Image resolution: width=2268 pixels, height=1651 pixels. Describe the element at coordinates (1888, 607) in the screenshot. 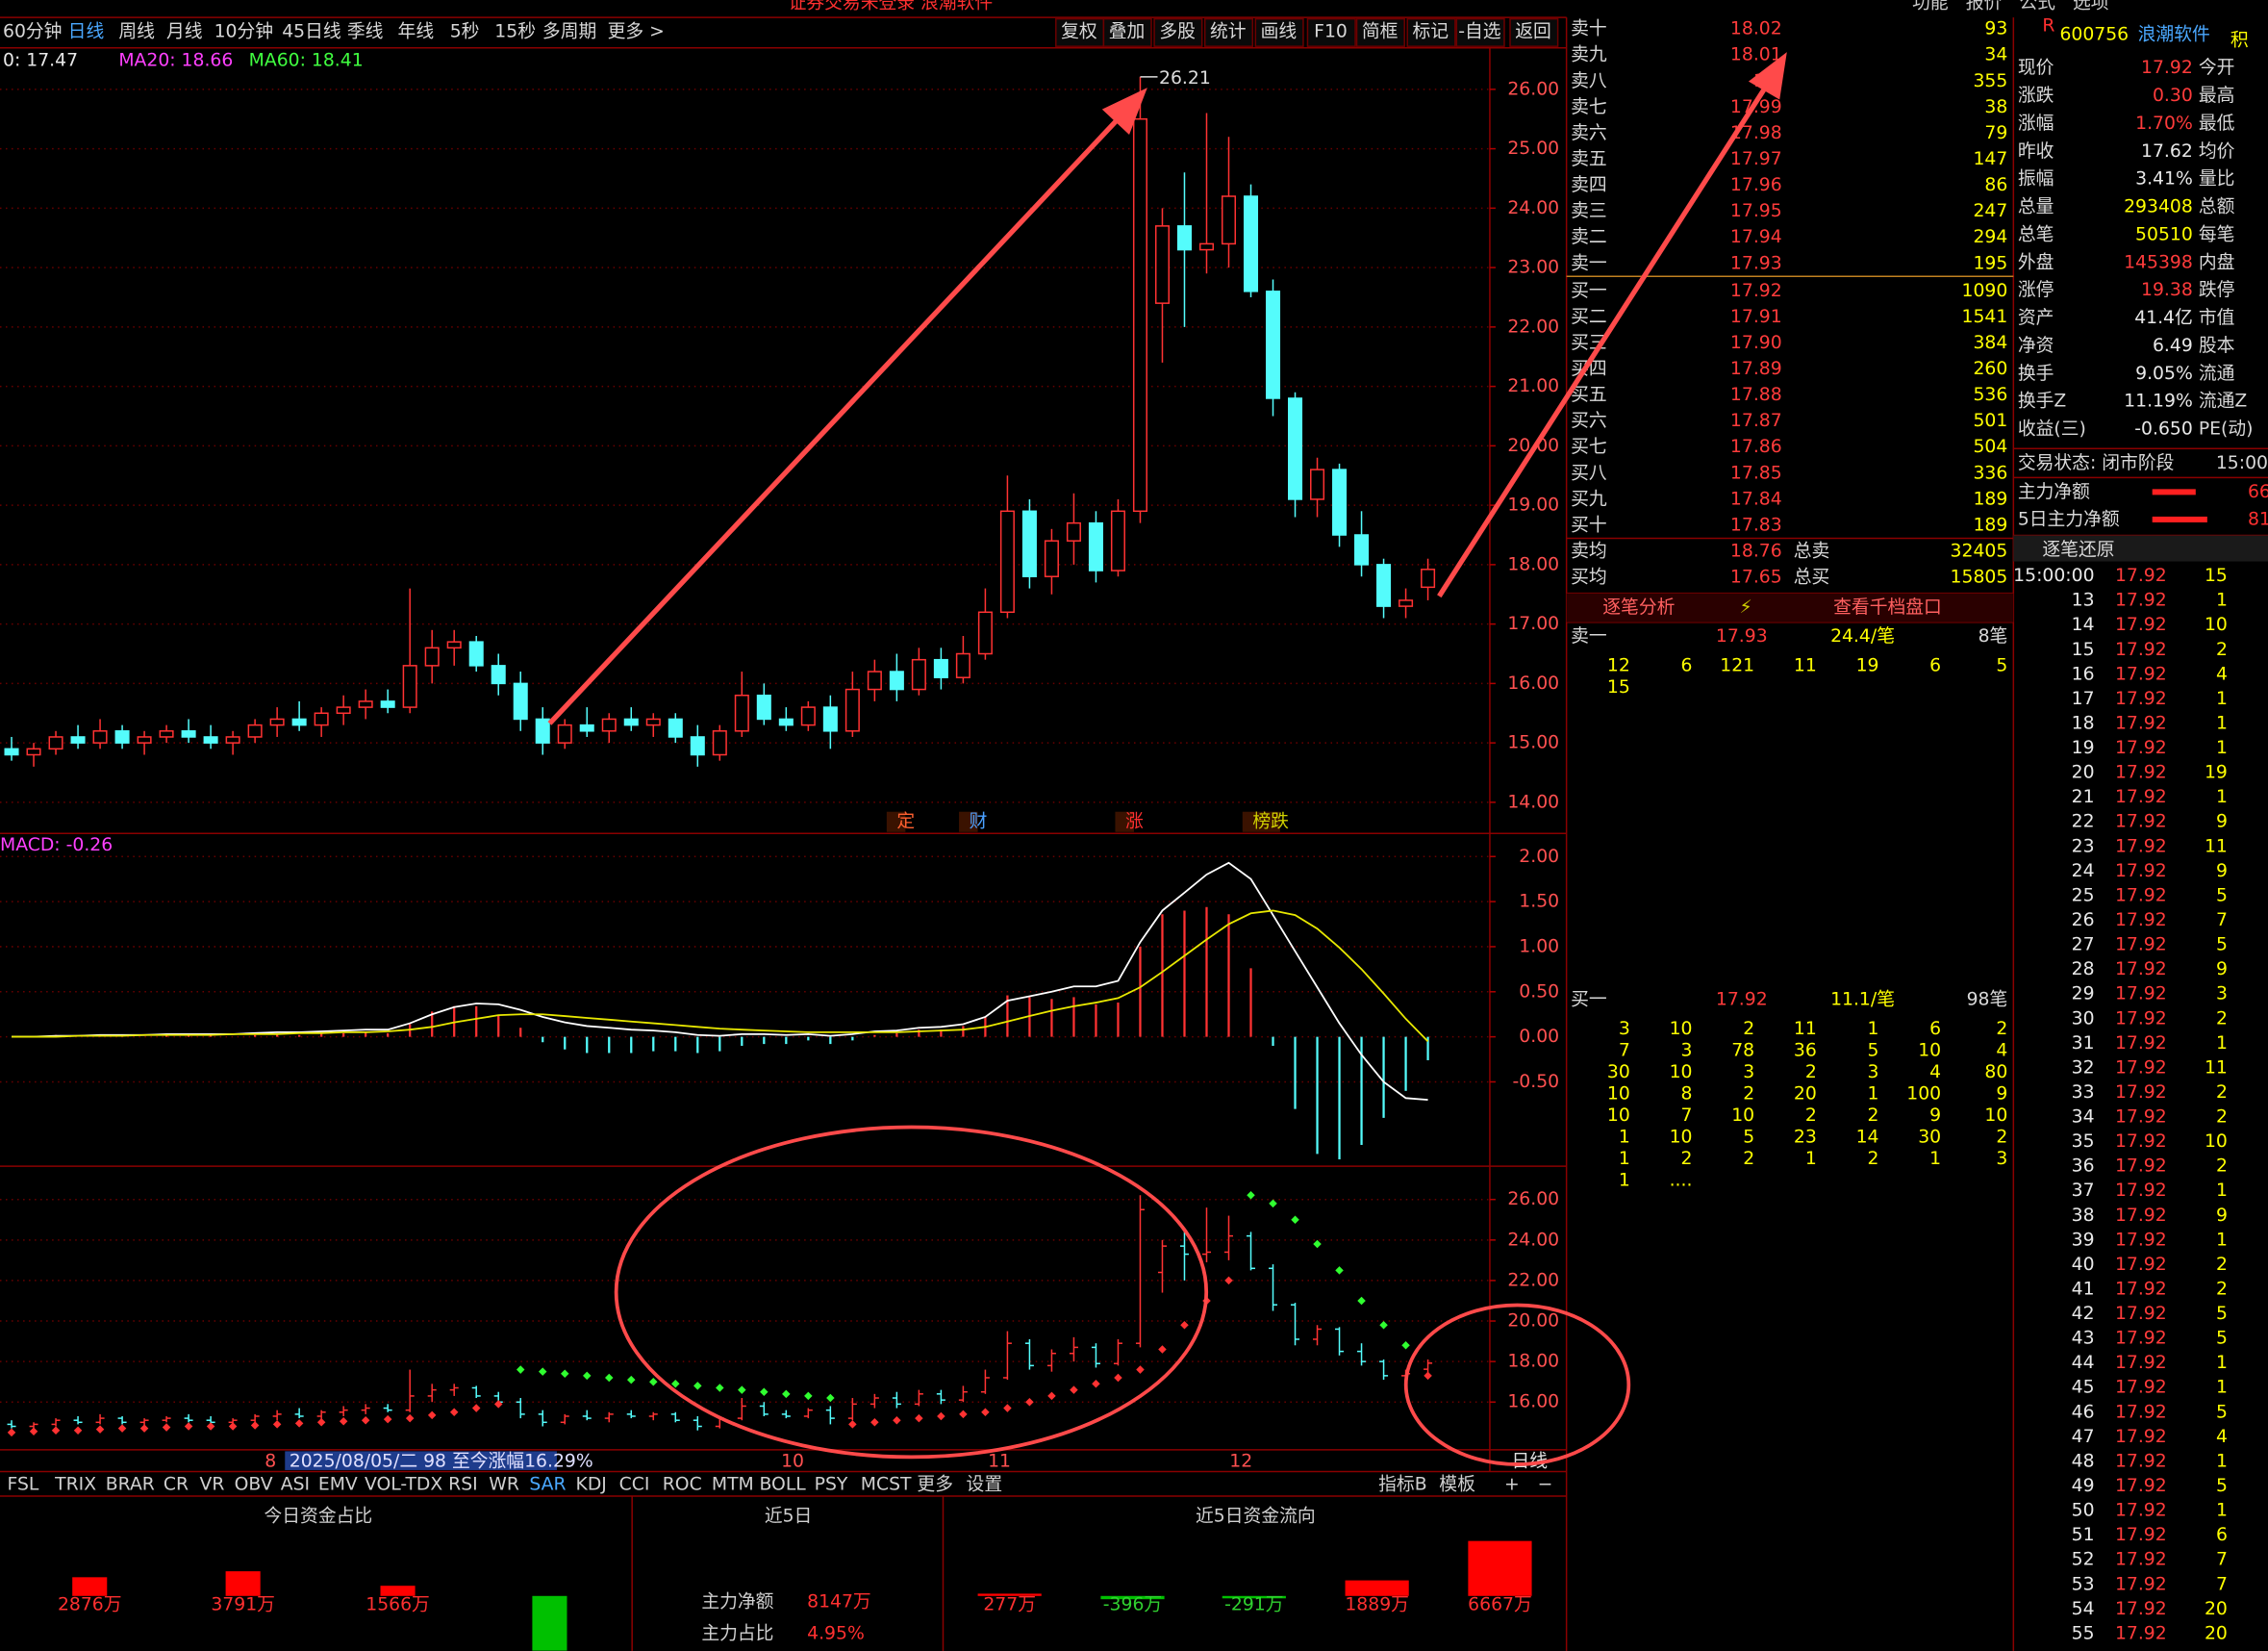

I see `book-button: 查看千档盘口` at that location.